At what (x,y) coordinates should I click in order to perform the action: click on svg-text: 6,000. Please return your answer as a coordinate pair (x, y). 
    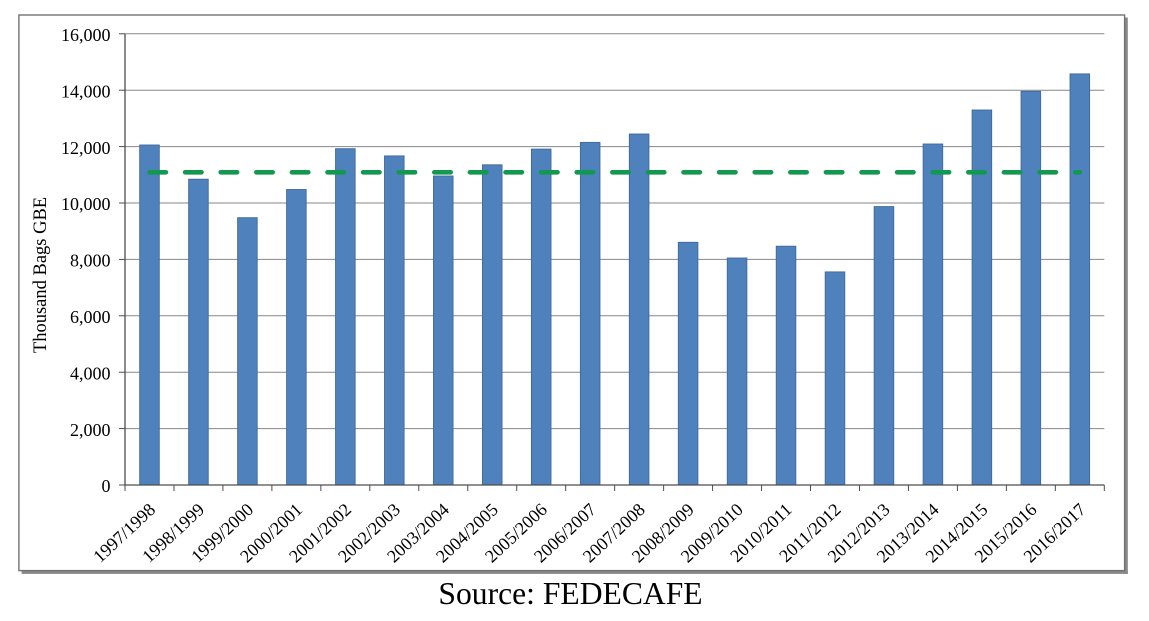
    Looking at the image, I should click on (90, 317).